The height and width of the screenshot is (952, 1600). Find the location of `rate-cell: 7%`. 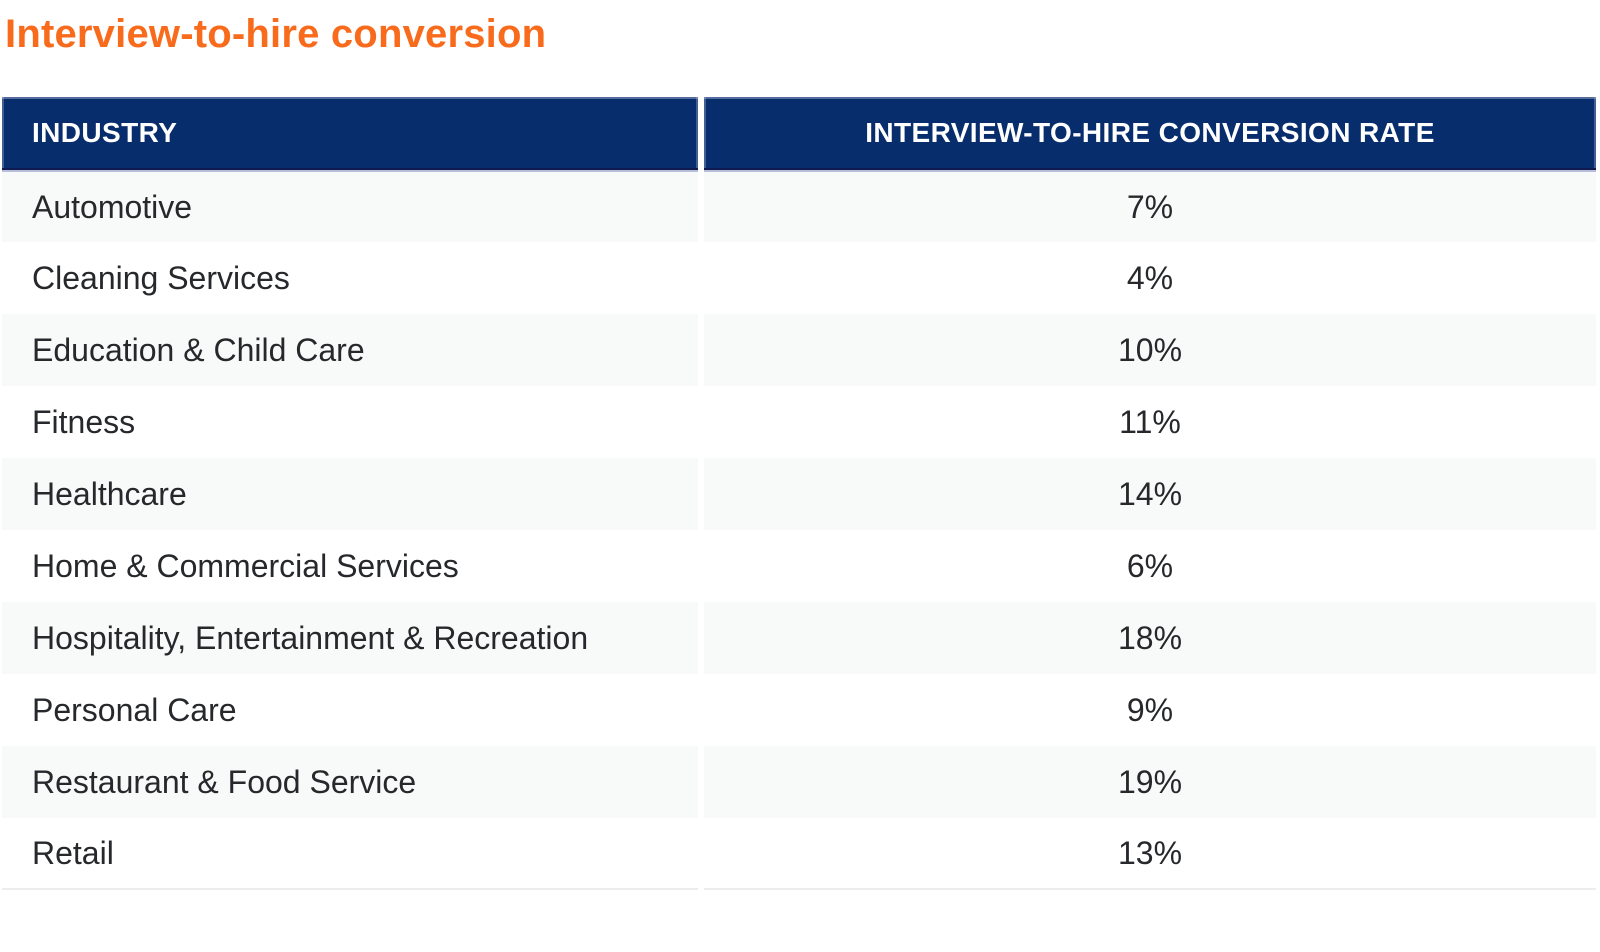

rate-cell: 7% is located at coordinates (1150, 206).